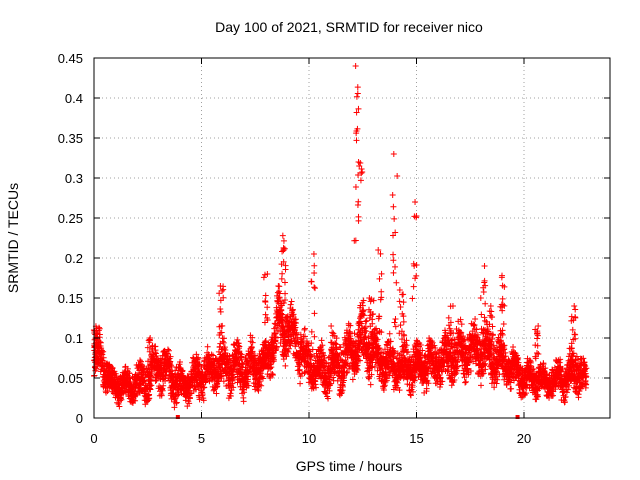  Describe the element at coordinates (79, 418) in the screenshot. I see `y-tick-label: 0` at that location.